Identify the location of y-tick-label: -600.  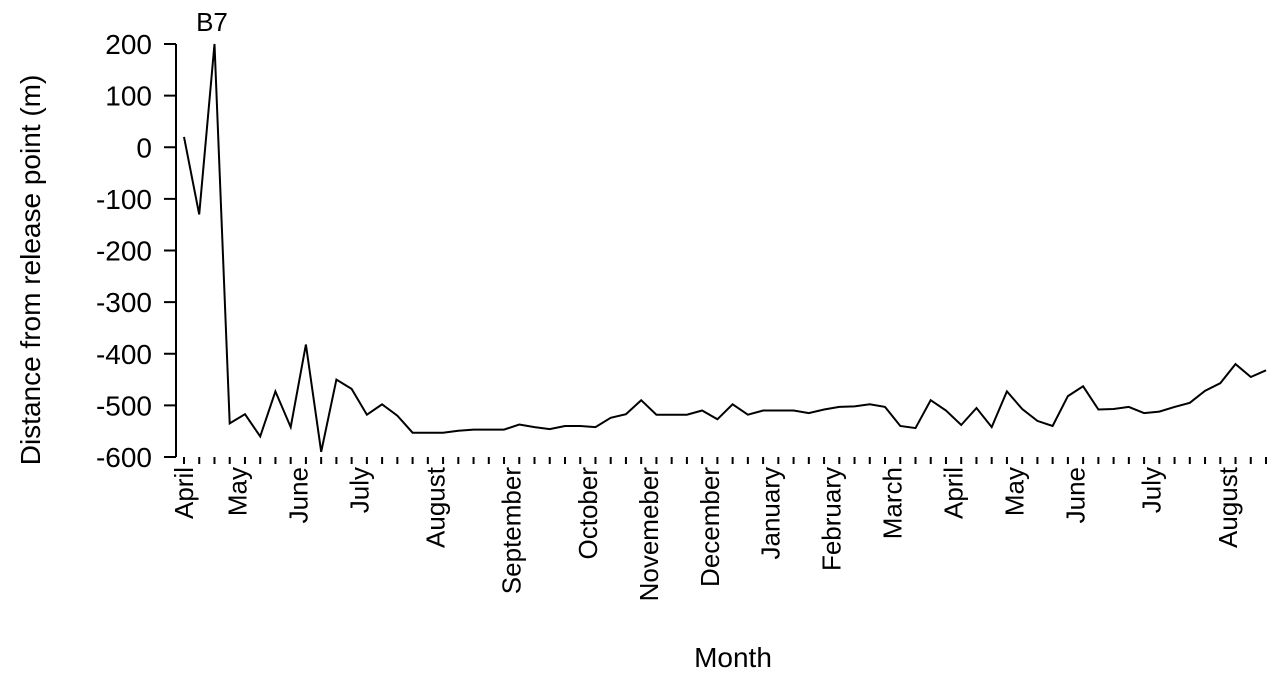
(124, 457).